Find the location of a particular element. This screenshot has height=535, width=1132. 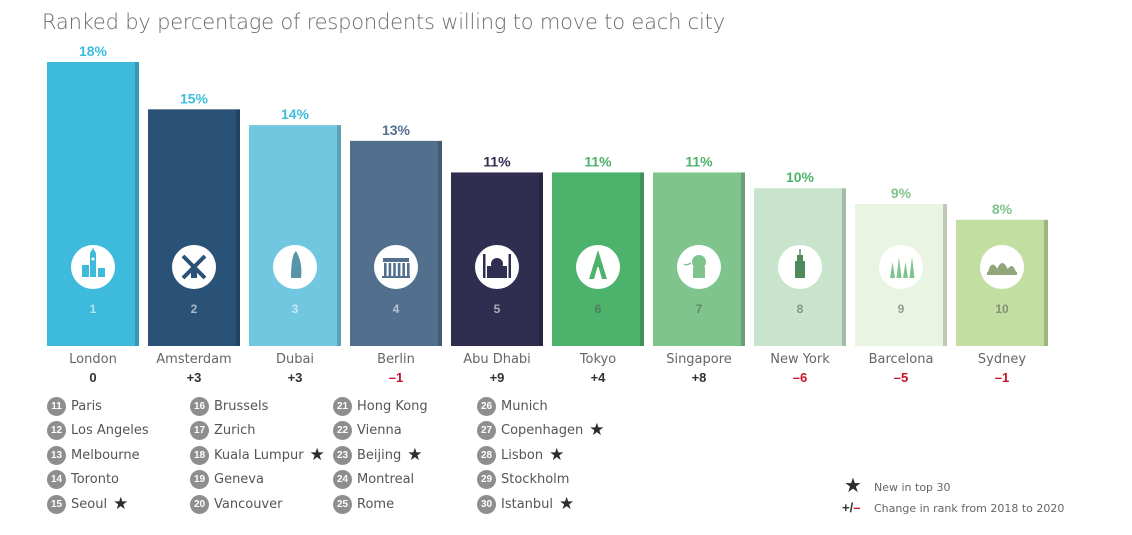

city-name: Copenhagen is located at coordinates (542, 431).